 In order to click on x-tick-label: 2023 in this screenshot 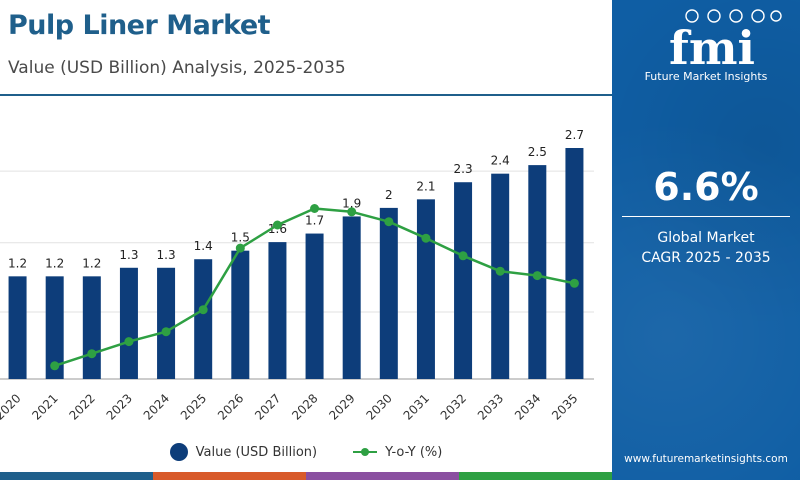, I will do `click(119, 406)`.